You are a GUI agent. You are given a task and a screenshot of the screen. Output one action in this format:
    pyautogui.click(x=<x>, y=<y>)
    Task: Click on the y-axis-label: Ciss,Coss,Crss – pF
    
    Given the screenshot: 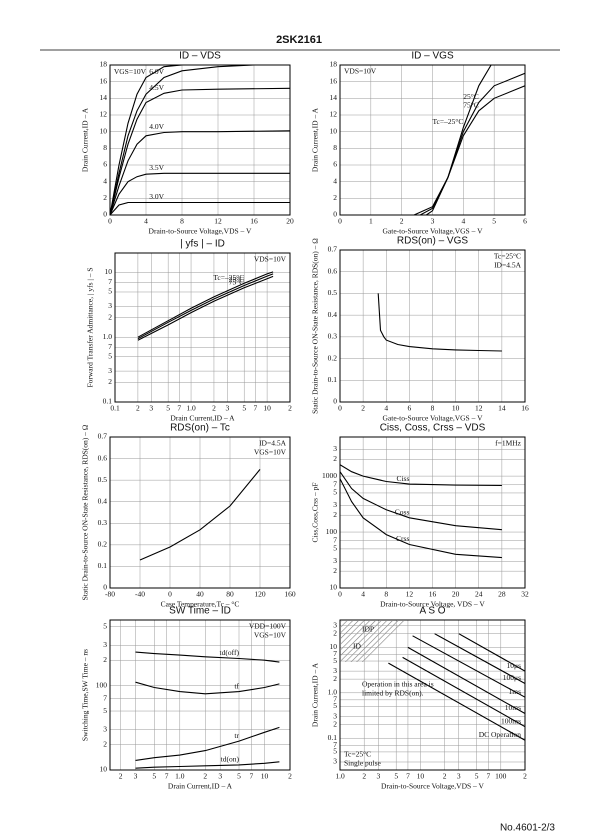 What is the action you would take?
    pyautogui.click(x=315, y=512)
    